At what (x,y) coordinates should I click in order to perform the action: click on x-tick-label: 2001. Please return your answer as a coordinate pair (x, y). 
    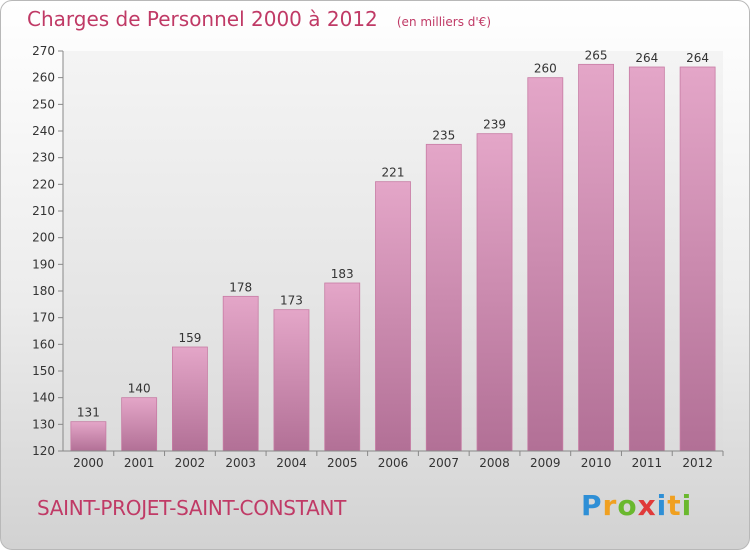
    Looking at the image, I should click on (139, 463).